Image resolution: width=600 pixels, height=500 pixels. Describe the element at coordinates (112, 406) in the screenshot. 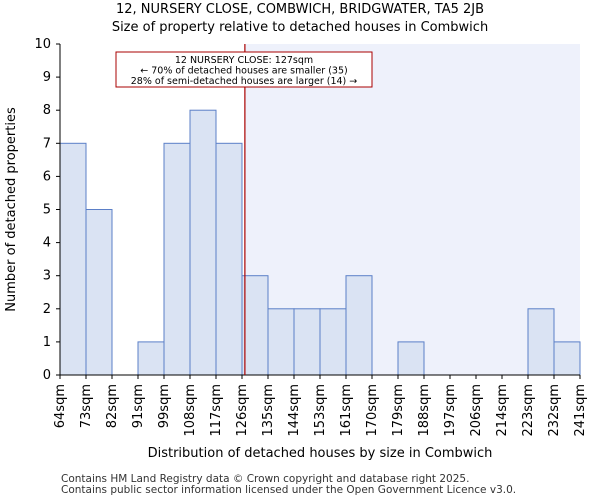

I see `x-tick-label: 82sqm` at that location.